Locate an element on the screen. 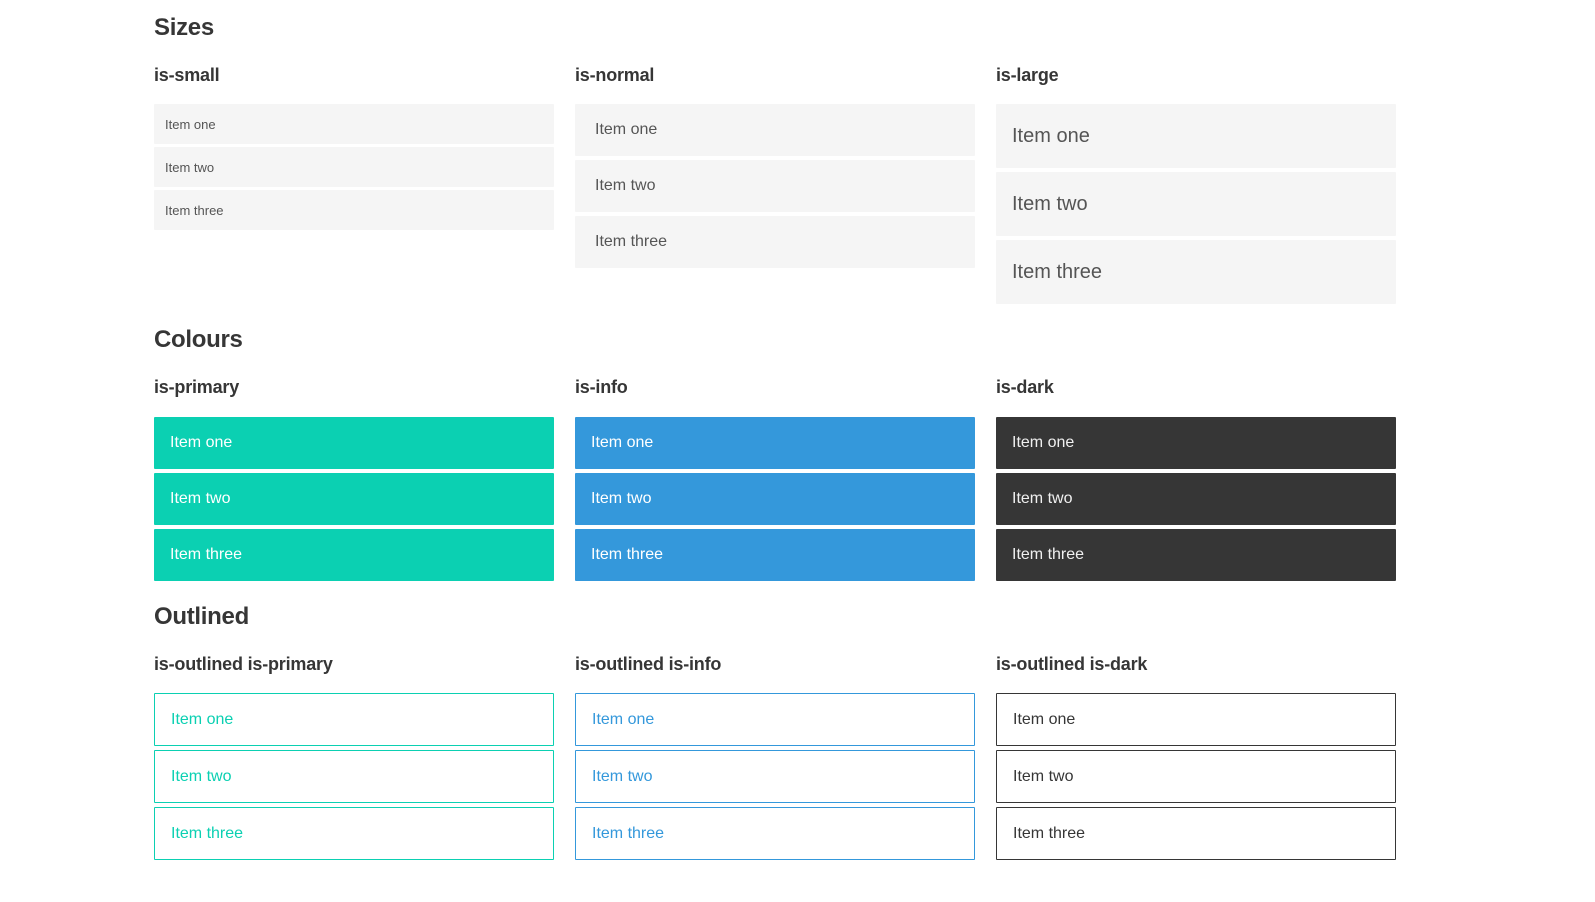 The width and height of the screenshot is (1595, 902). list-large: Item one Item two Item three is located at coordinates (1196, 204).